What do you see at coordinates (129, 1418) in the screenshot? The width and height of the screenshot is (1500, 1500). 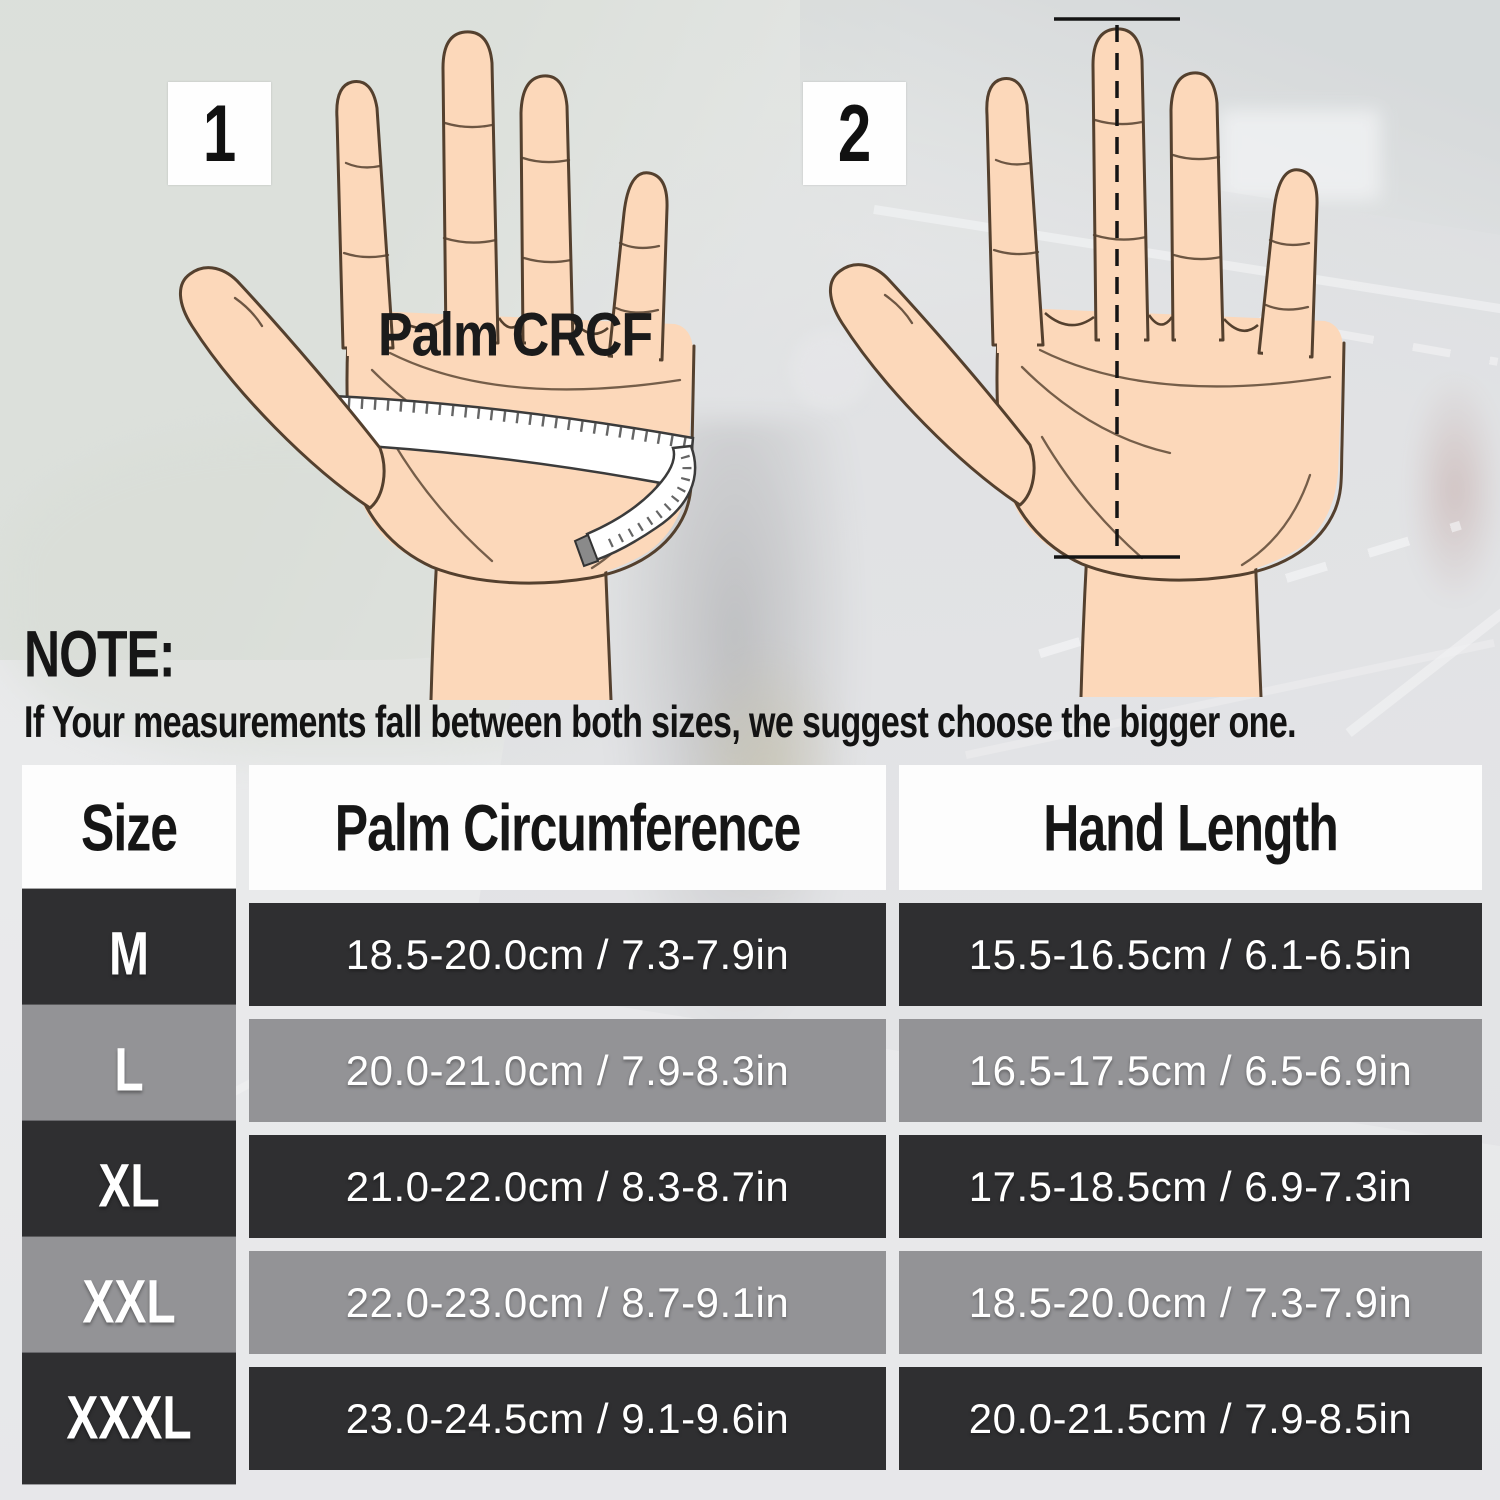 I see `size-cell: XXXL` at bounding box center [129, 1418].